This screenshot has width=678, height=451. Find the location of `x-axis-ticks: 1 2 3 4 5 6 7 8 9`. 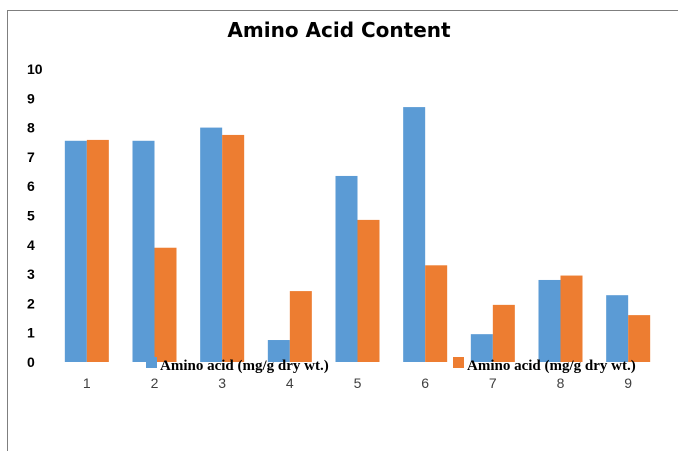

x-axis-ticks: 1 2 3 4 5 6 7 8 9 is located at coordinates (357, 383).